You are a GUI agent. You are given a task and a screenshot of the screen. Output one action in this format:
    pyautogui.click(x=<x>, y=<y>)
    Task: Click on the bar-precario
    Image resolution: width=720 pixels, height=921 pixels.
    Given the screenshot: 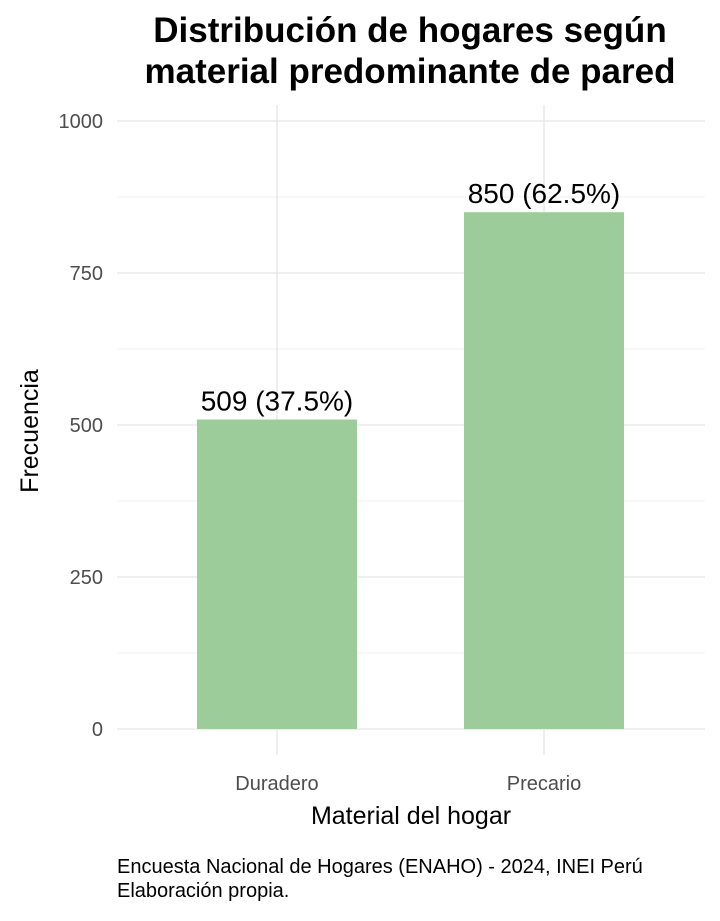 What is the action you would take?
    pyautogui.click(x=544, y=470)
    